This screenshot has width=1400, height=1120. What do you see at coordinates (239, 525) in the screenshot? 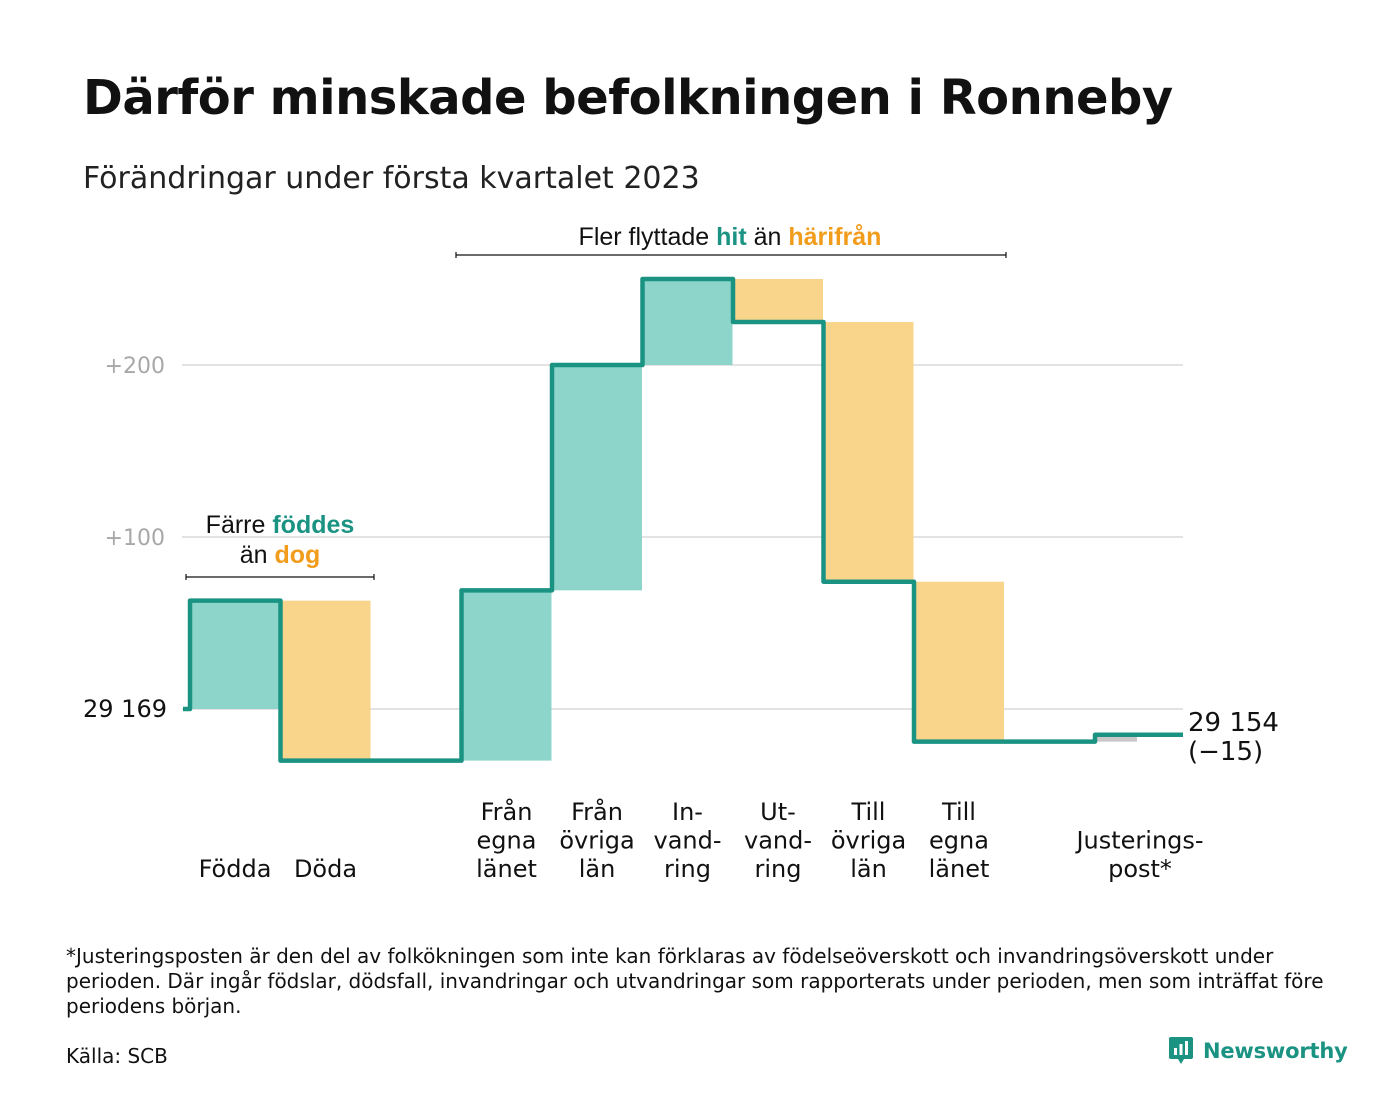
I see `annotation-text: Färre` at bounding box center [239, 525].